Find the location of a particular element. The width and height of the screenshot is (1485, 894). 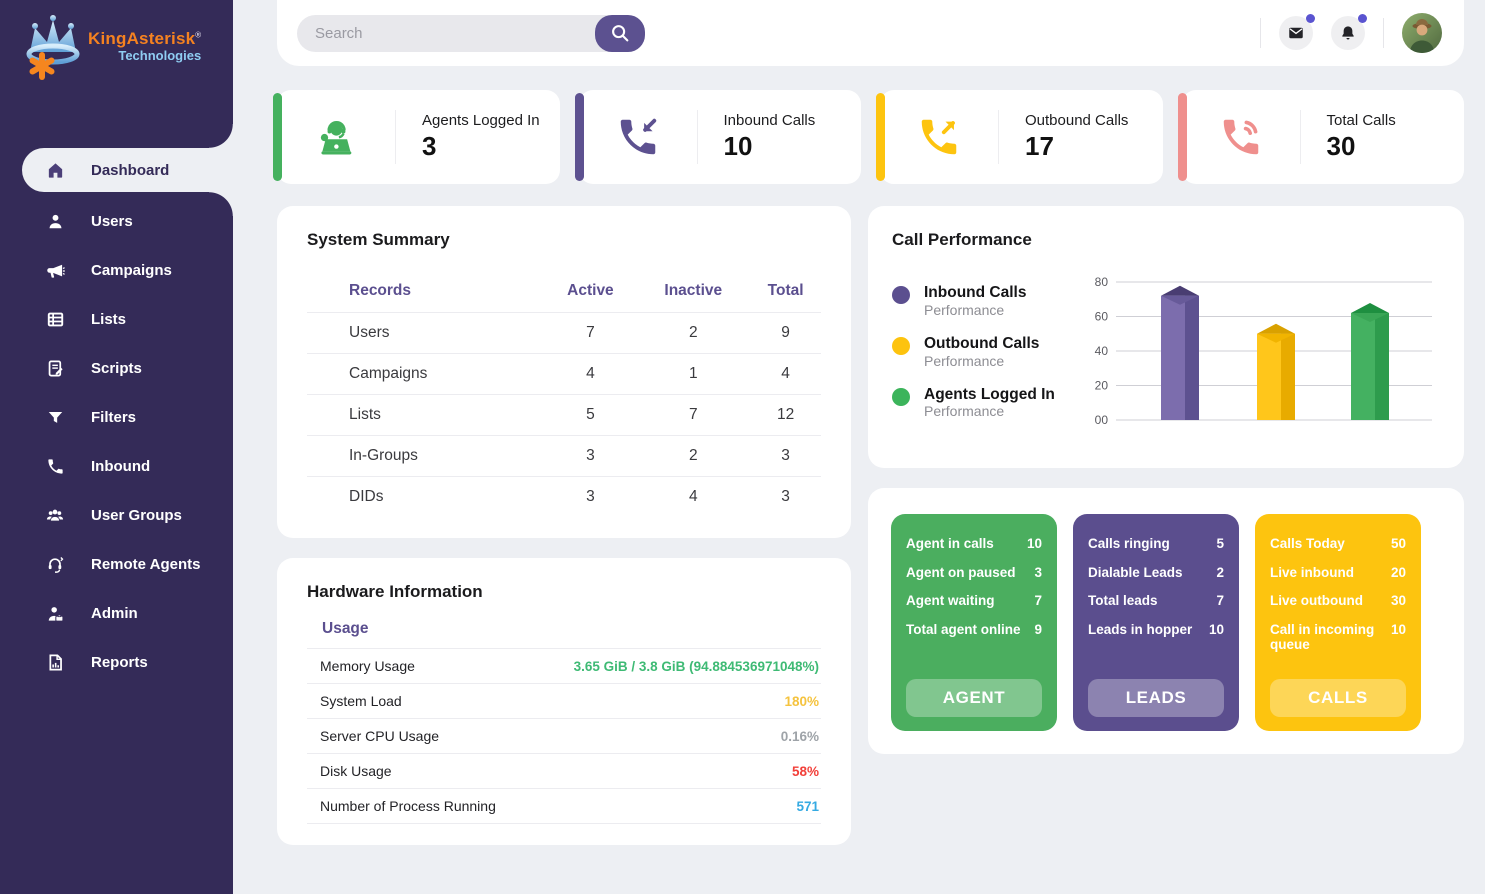

sidebar-item-admin: Admin is located at coordinates (116, 613).